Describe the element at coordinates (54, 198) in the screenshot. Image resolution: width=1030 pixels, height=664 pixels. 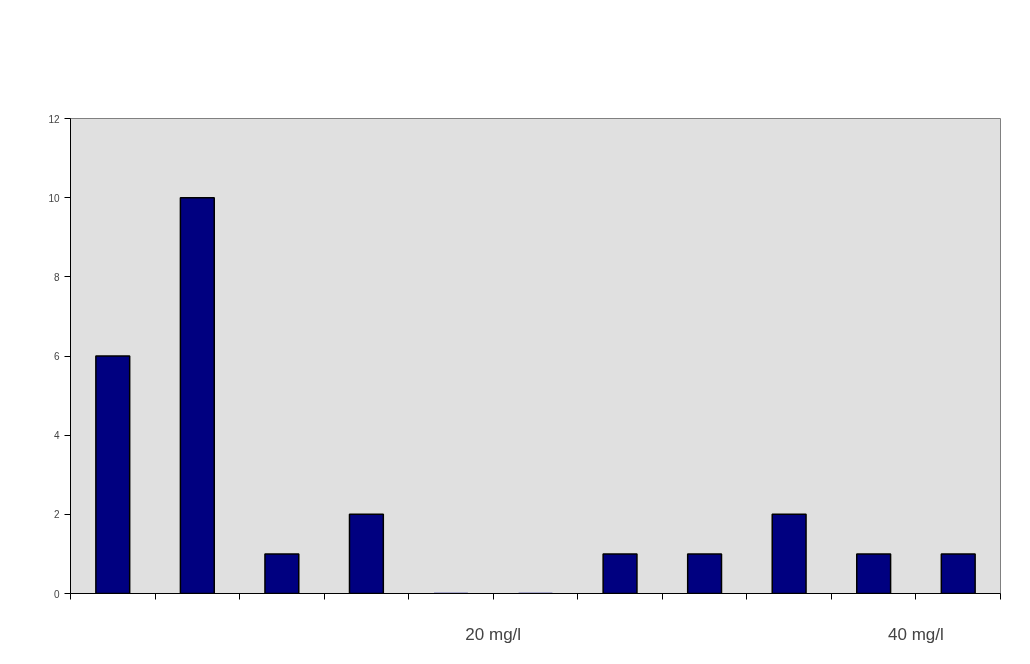
I see `y-tick-label: 10` at that location.